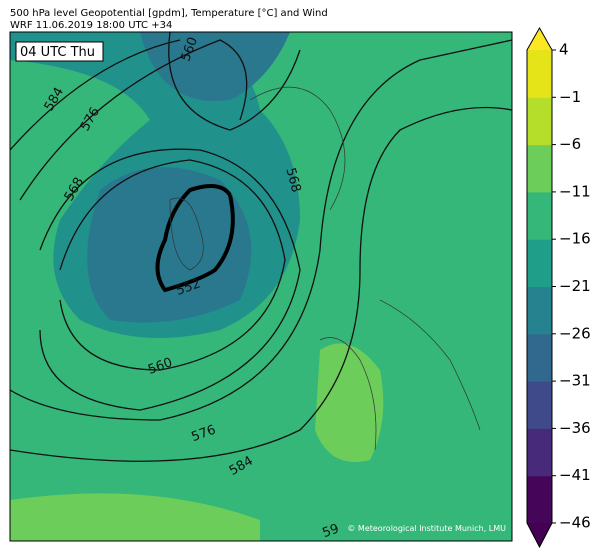 This screenshot has width=603, height=558. What do you see at coordinates (292, 180) in the screenshot?
I see `contour-label: 568` at bounding box center [292, 180].